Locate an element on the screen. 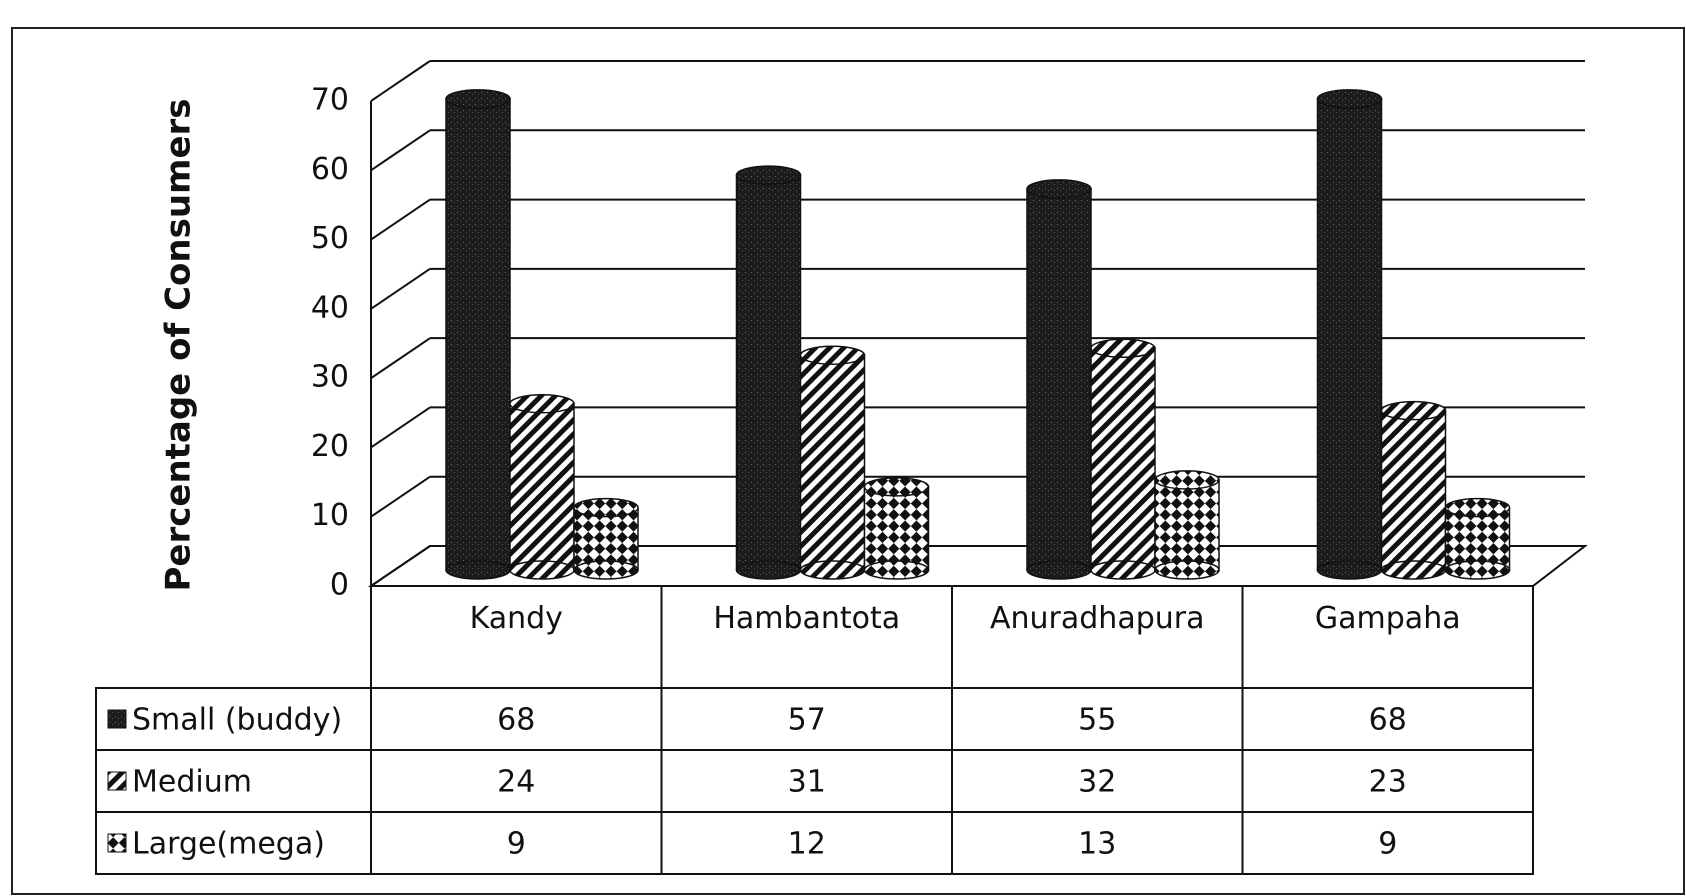 The width and height of the screenshot is (1686, 896). y-tick-label: 40 is located at coordinates (330, 307).